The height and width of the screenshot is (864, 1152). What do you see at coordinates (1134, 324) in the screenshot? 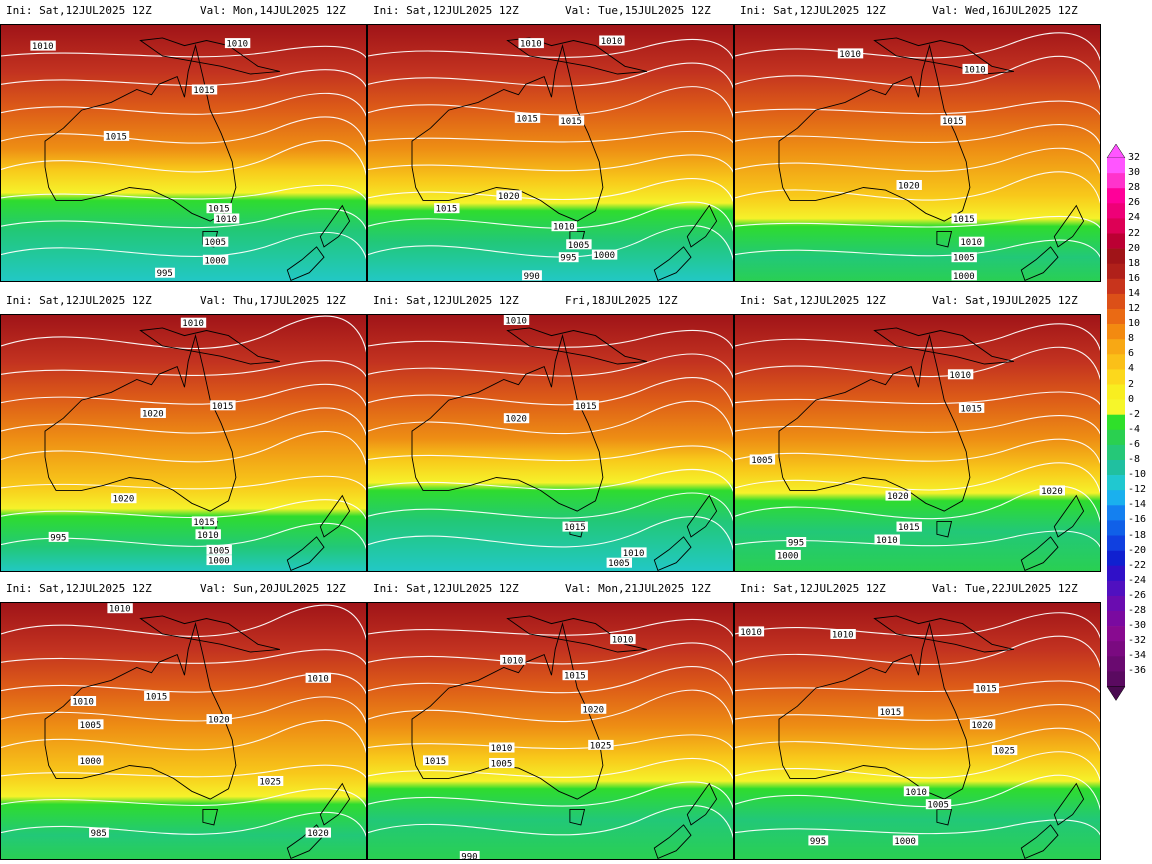
I see `colorbar-tick-label: 10` at bounding box center [1134, 324].